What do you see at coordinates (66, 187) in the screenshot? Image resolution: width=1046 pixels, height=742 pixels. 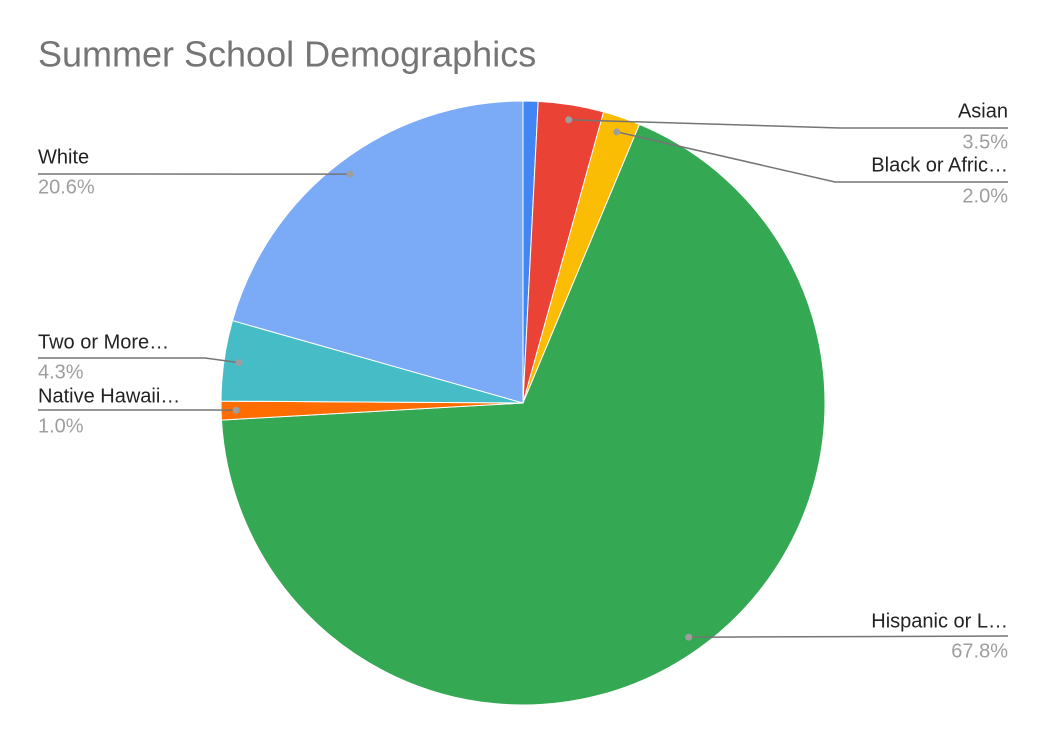 I see `slice-value-label: 20.6%` at bounding box center [66, 187].